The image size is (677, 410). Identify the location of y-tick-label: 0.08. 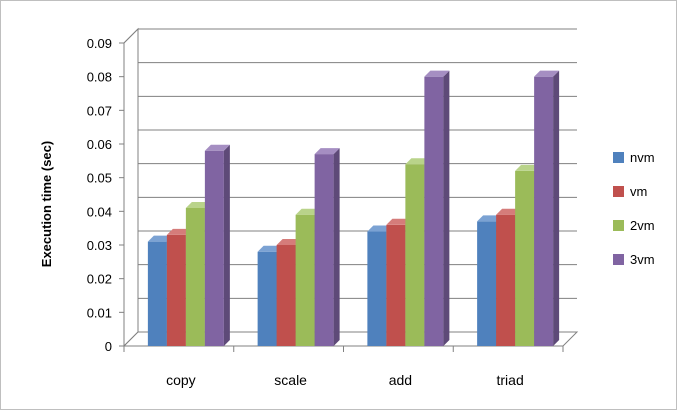
(99, 77).